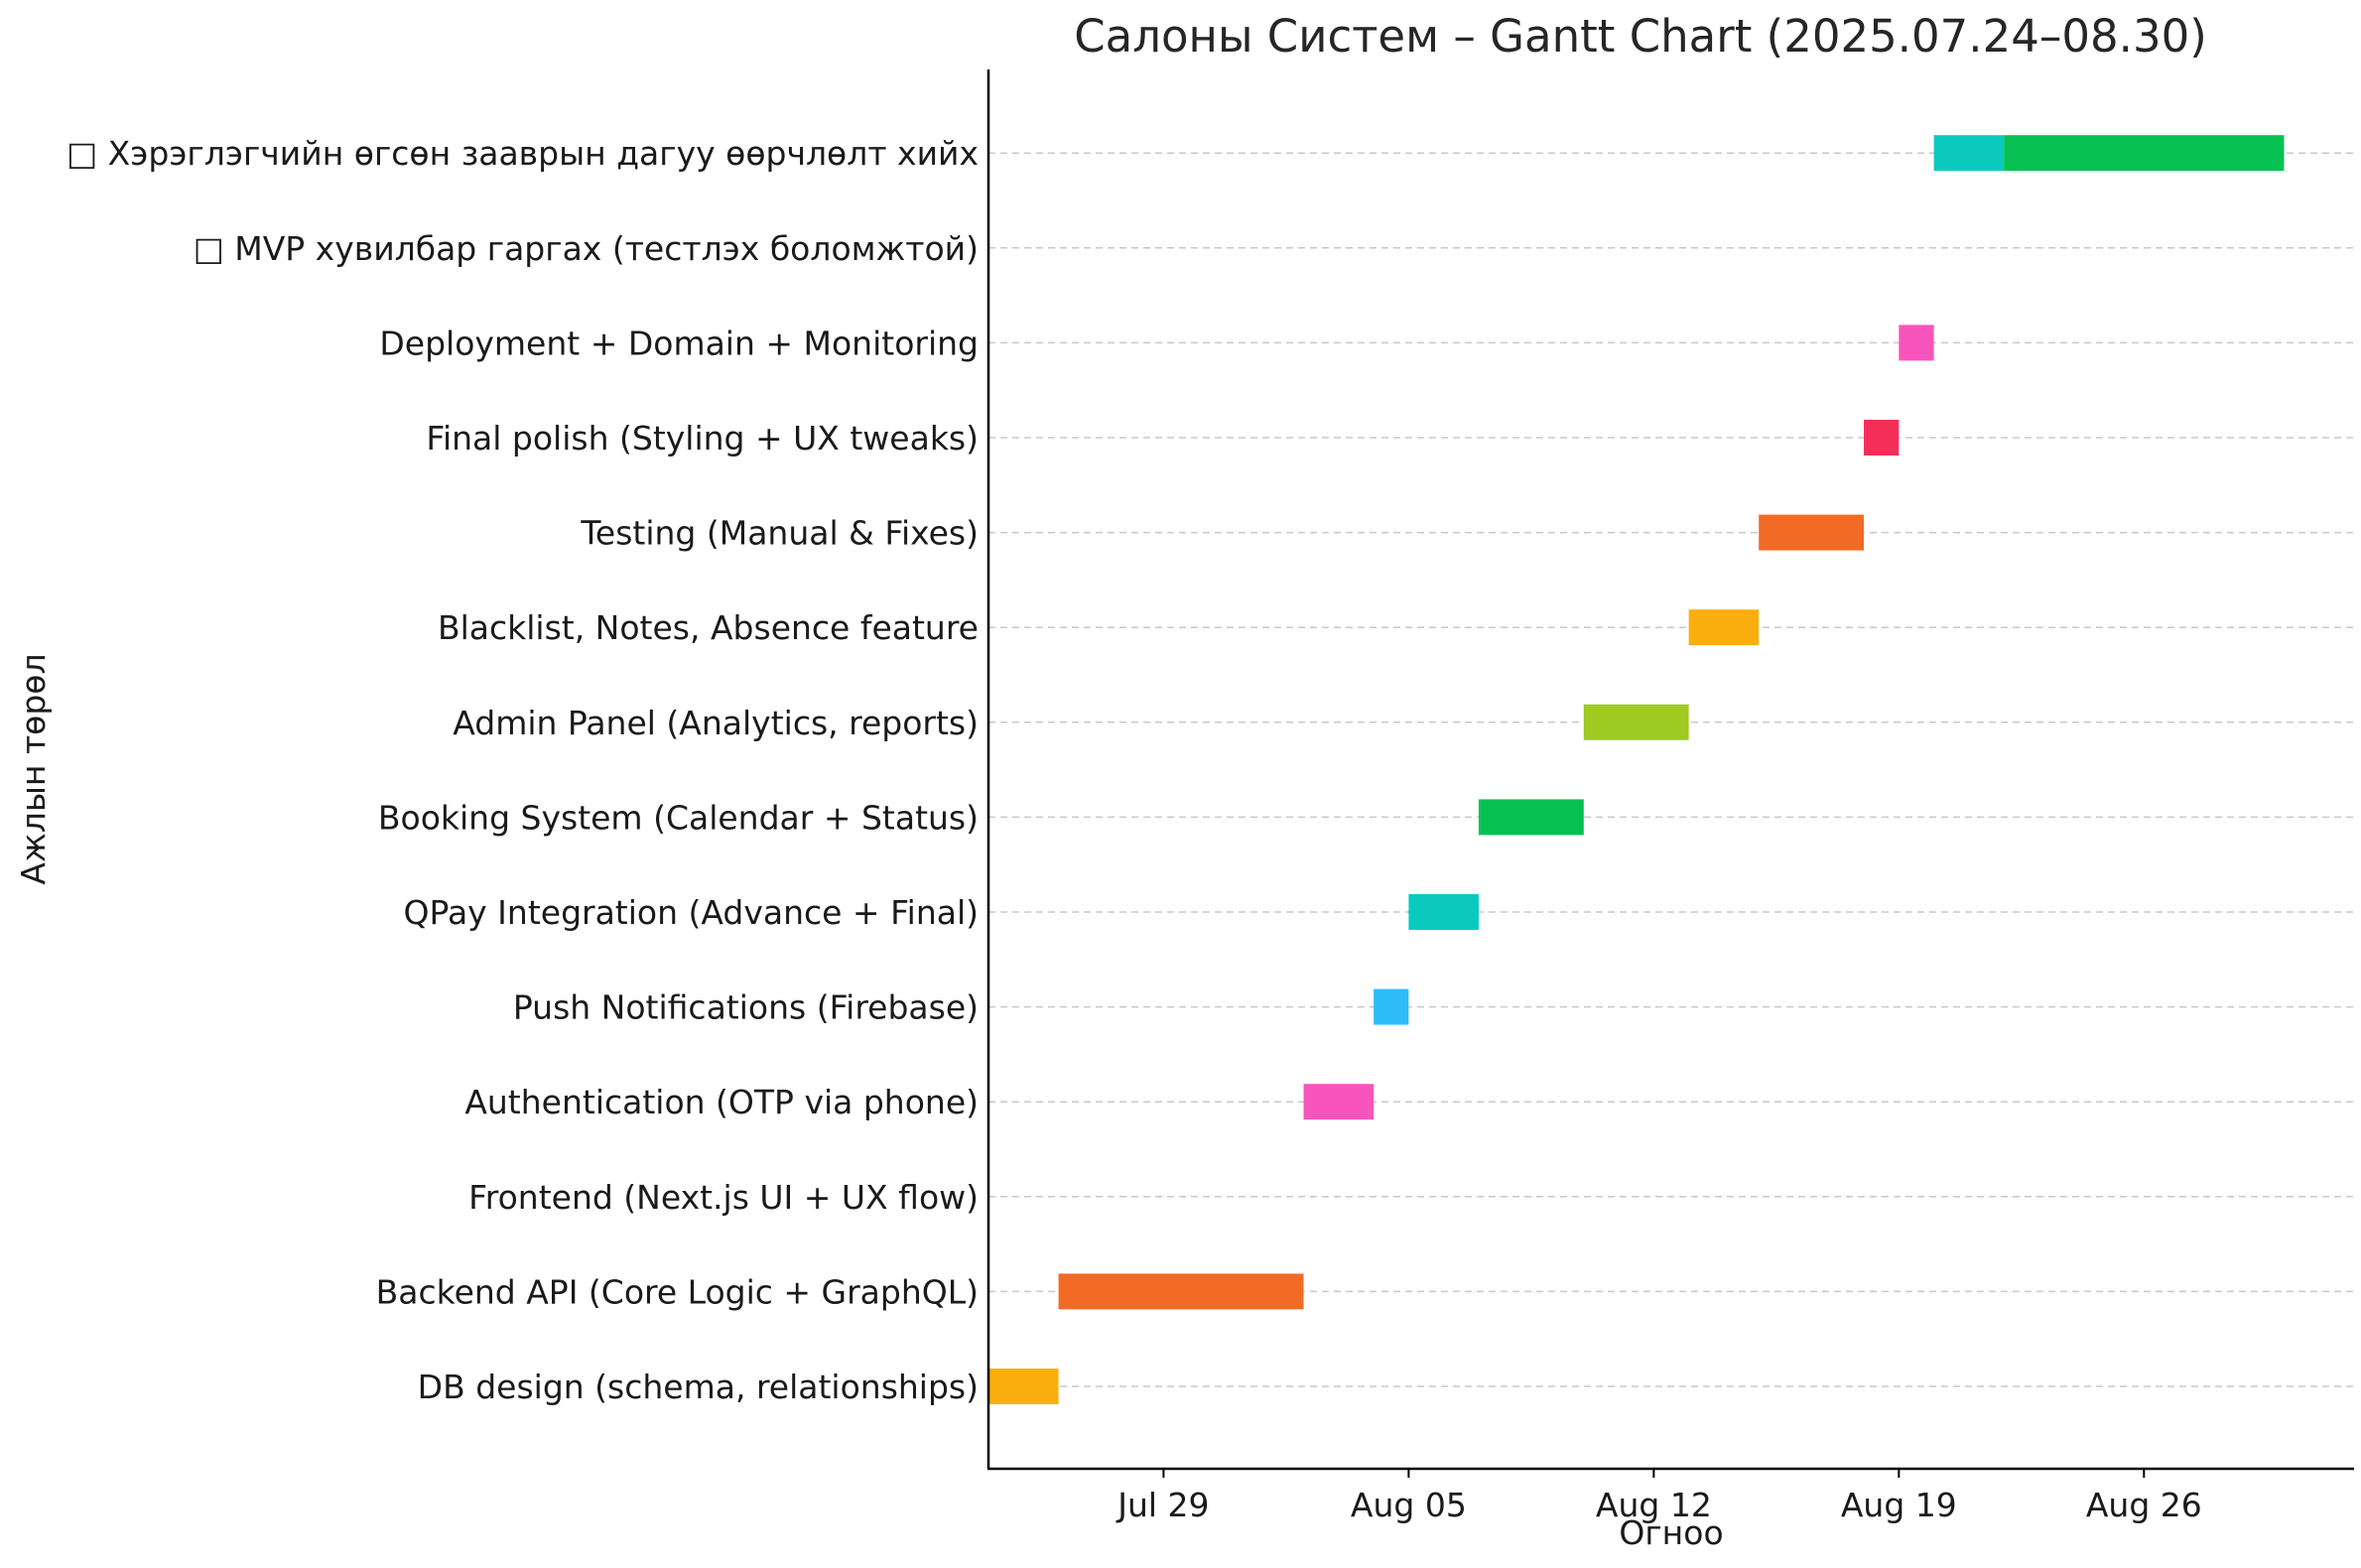 This screenshot has height=1568, width=2361. Describe the element at coordinates (679, 343) in the screenshot. I see `task-label: Deployment + Domain + Monitoring` at that location.